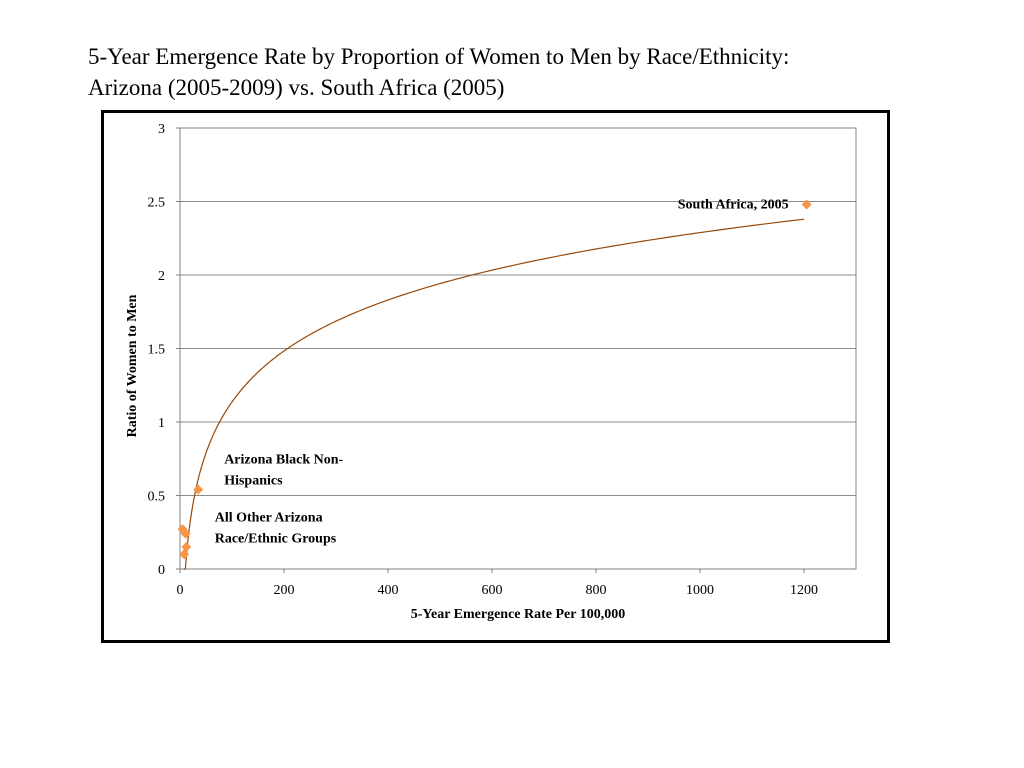  I want to click on annotation-label: South Africa, 2005, so click(733, 204).